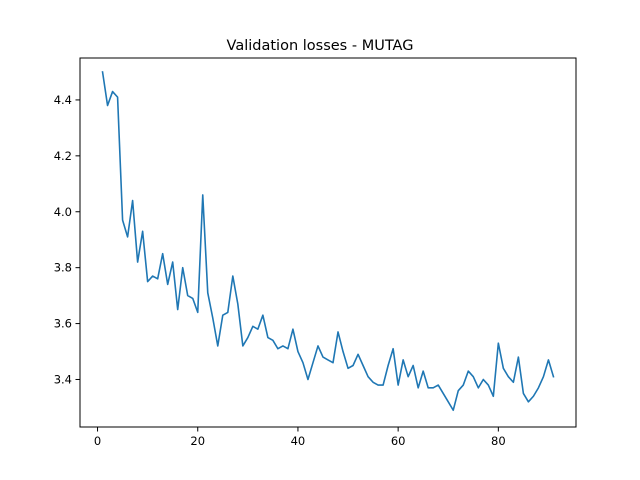  I want to click on y-tick-label: 3.4, so click(63, 379).